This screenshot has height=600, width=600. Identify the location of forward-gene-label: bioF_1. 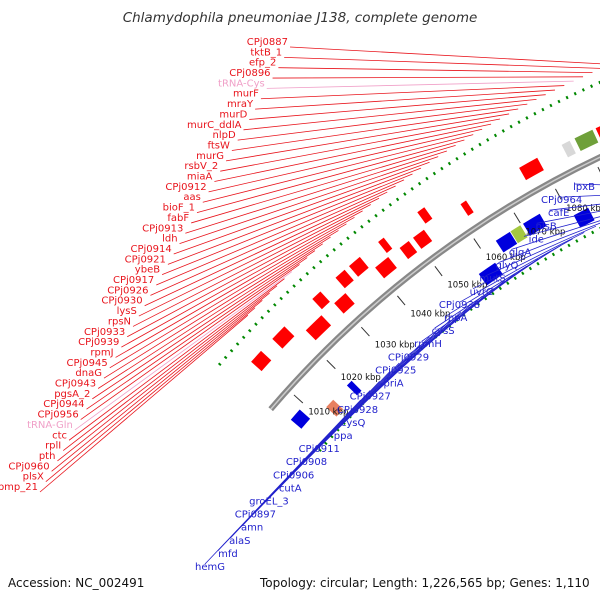
(179, 208).